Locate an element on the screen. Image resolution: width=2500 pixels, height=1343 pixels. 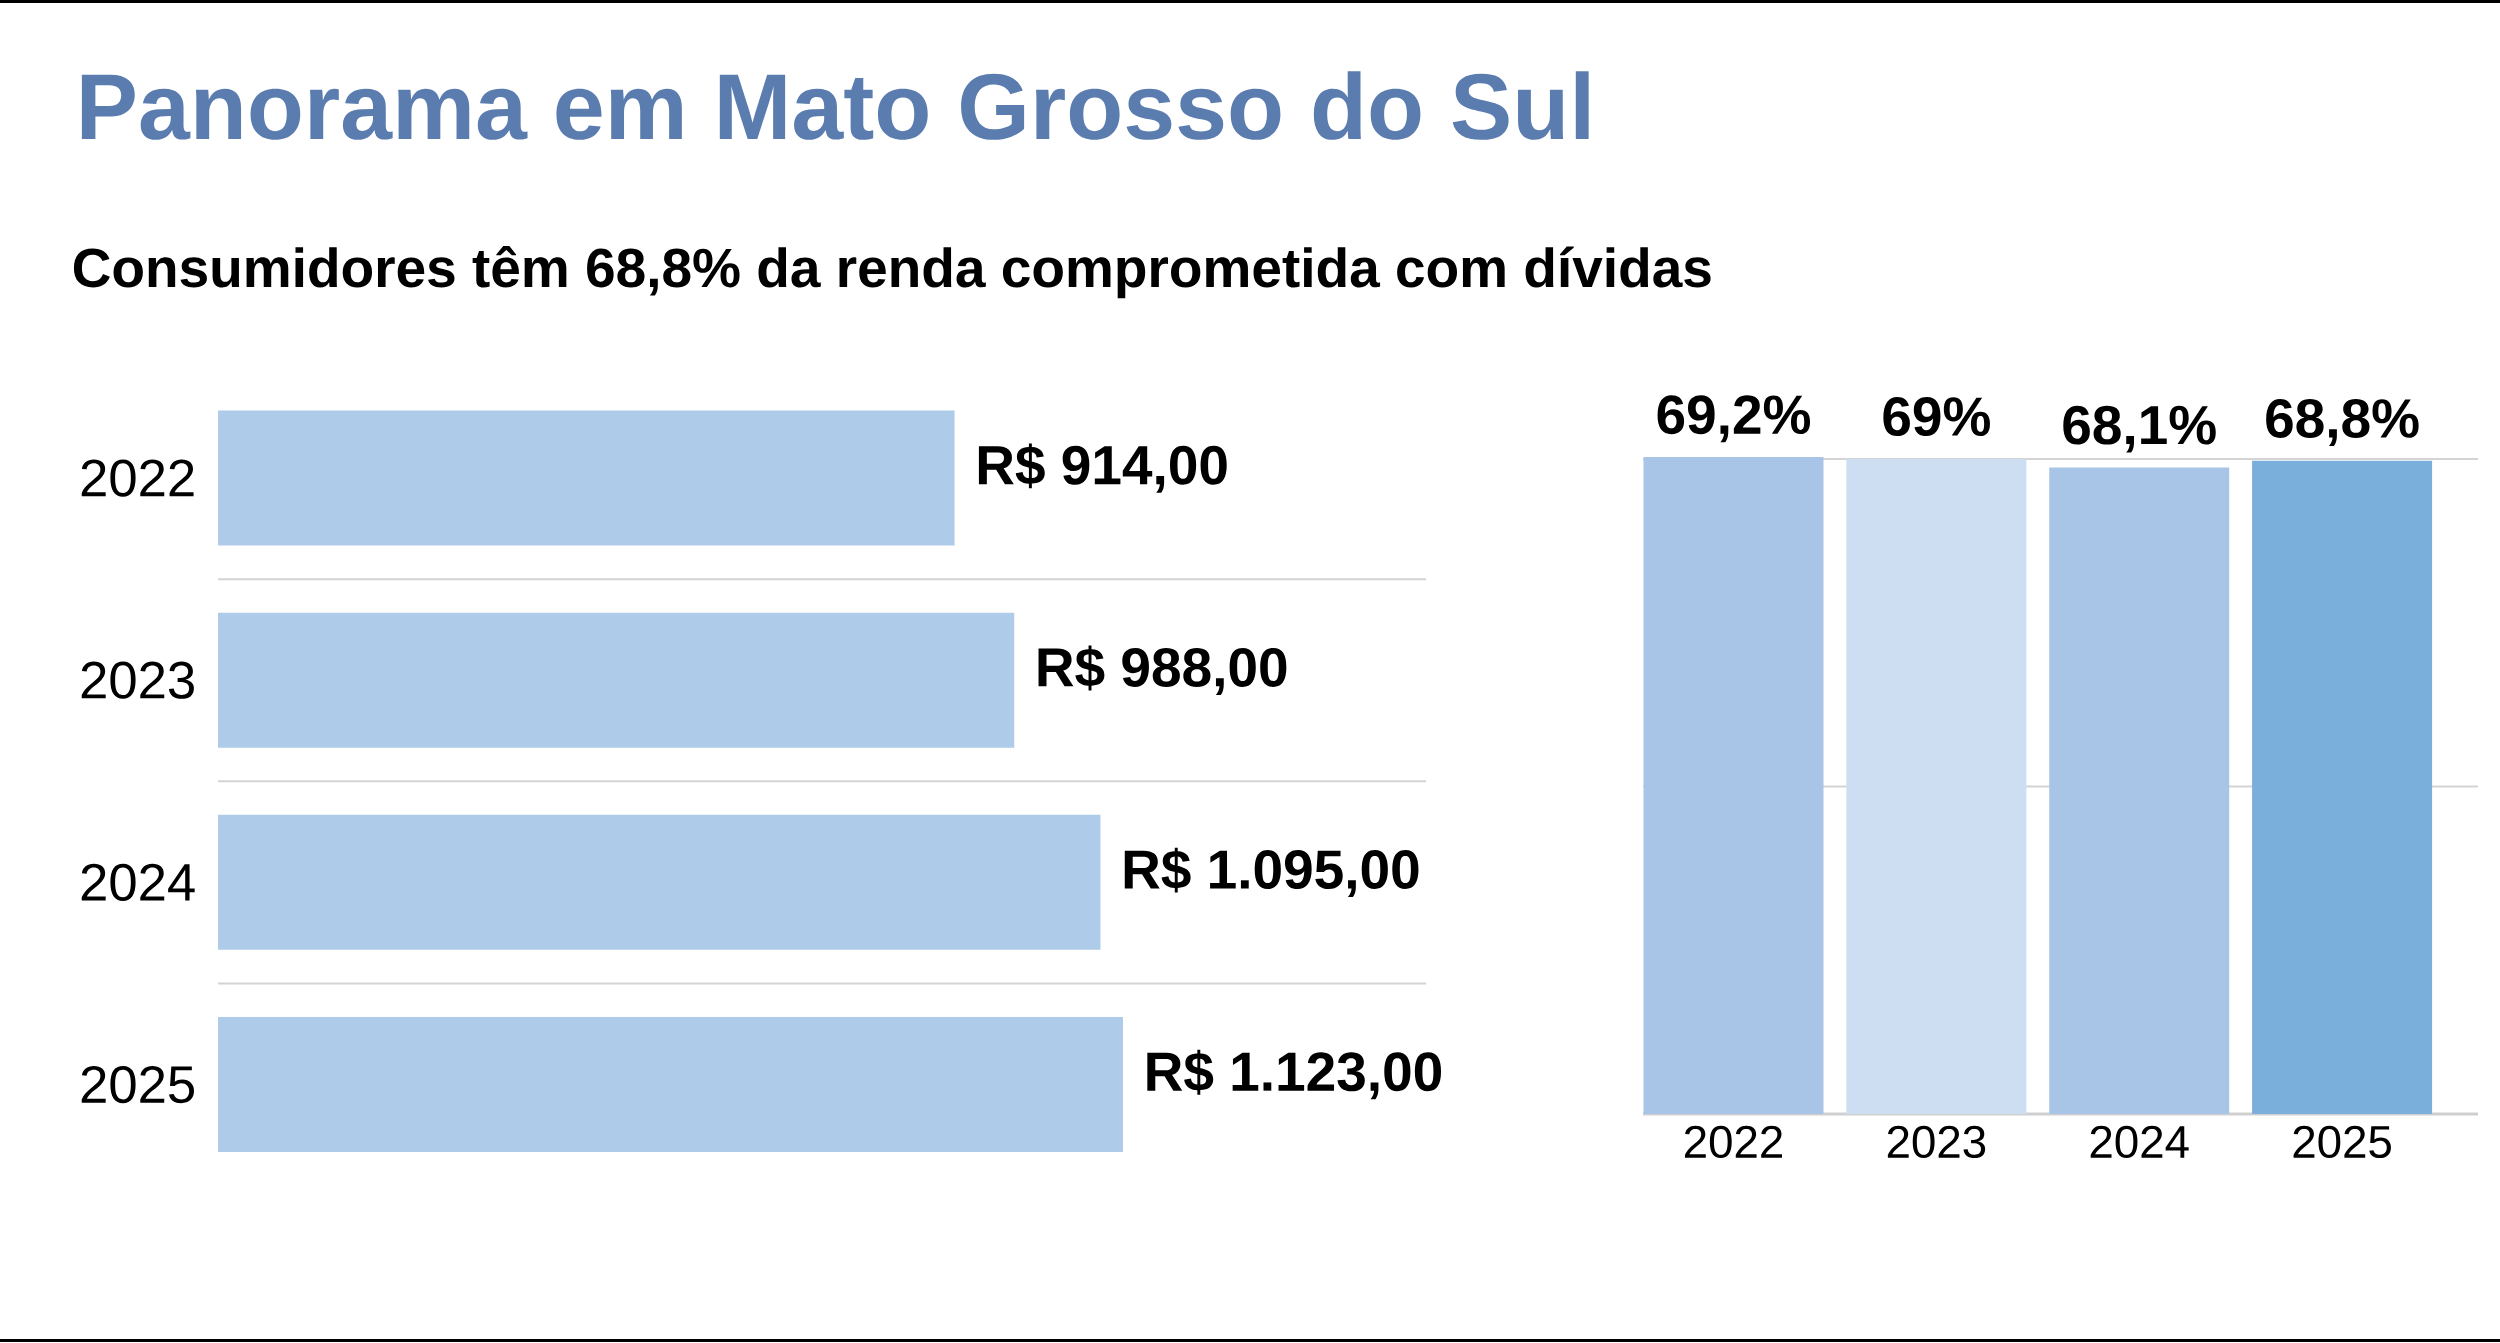
y-tick-label: 2023 is located at coordinates (137, 680).